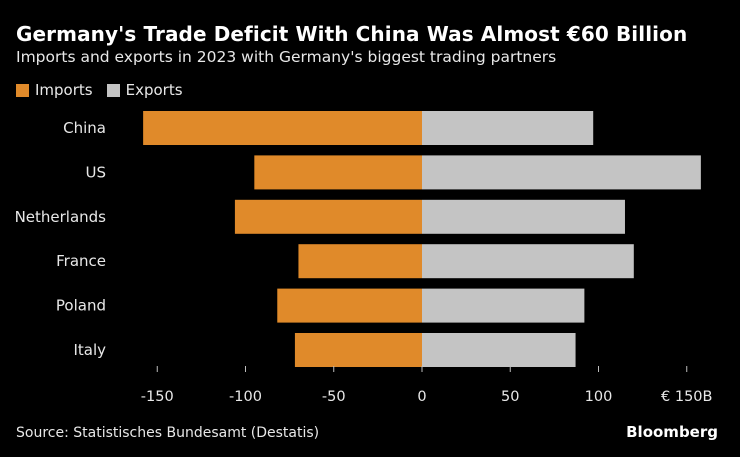 This screenshot has height=457, width=740. Describe the element at coordinates (421, 397) in the screenshot. I see `x-tick-label: 0` at that location.